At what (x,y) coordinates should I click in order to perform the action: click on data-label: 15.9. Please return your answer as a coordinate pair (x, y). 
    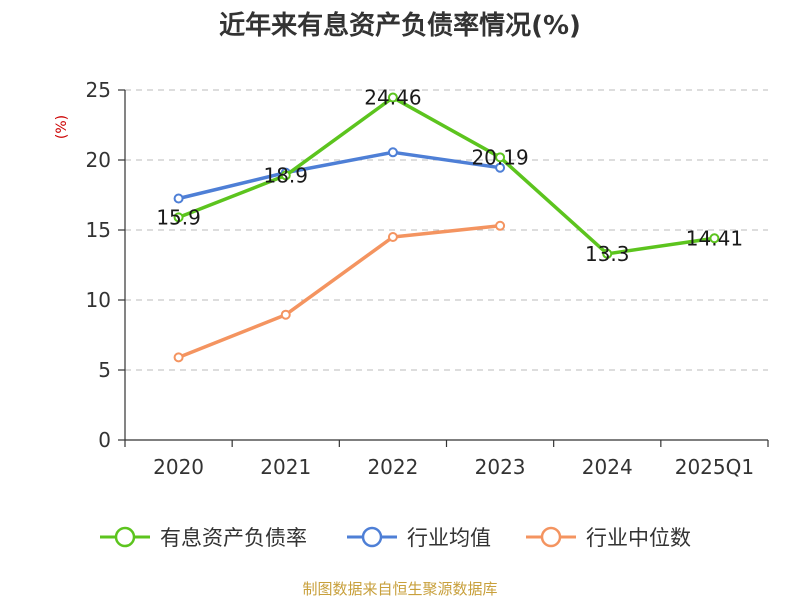
    Looking at the image, I should click on (178, 217).